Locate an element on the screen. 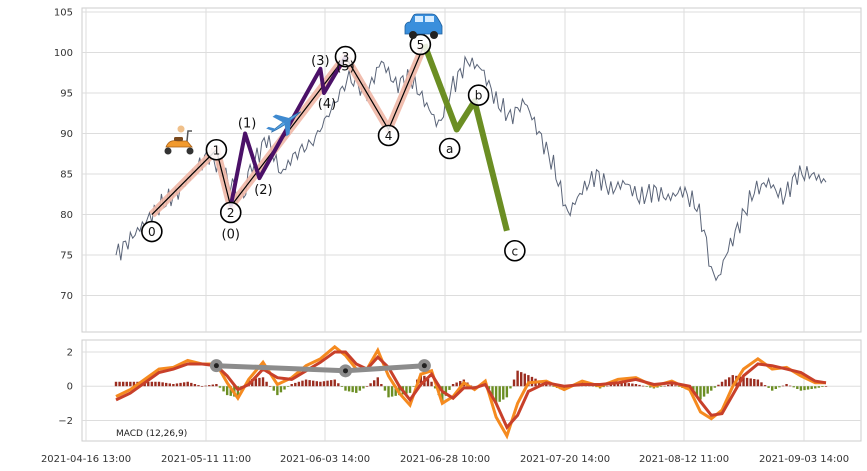  wave-marker-label: b is located at coordinates (479, 96).